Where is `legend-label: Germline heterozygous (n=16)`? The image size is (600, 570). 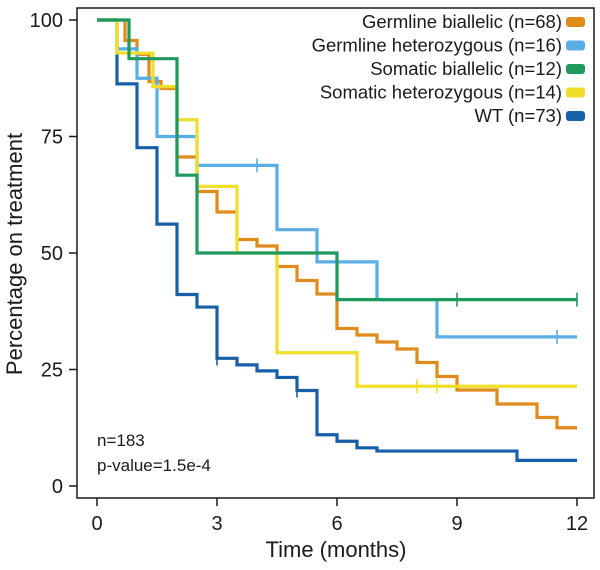 legend-label: Germline heterozygous (n=16) is located at coordinates (437, 45).